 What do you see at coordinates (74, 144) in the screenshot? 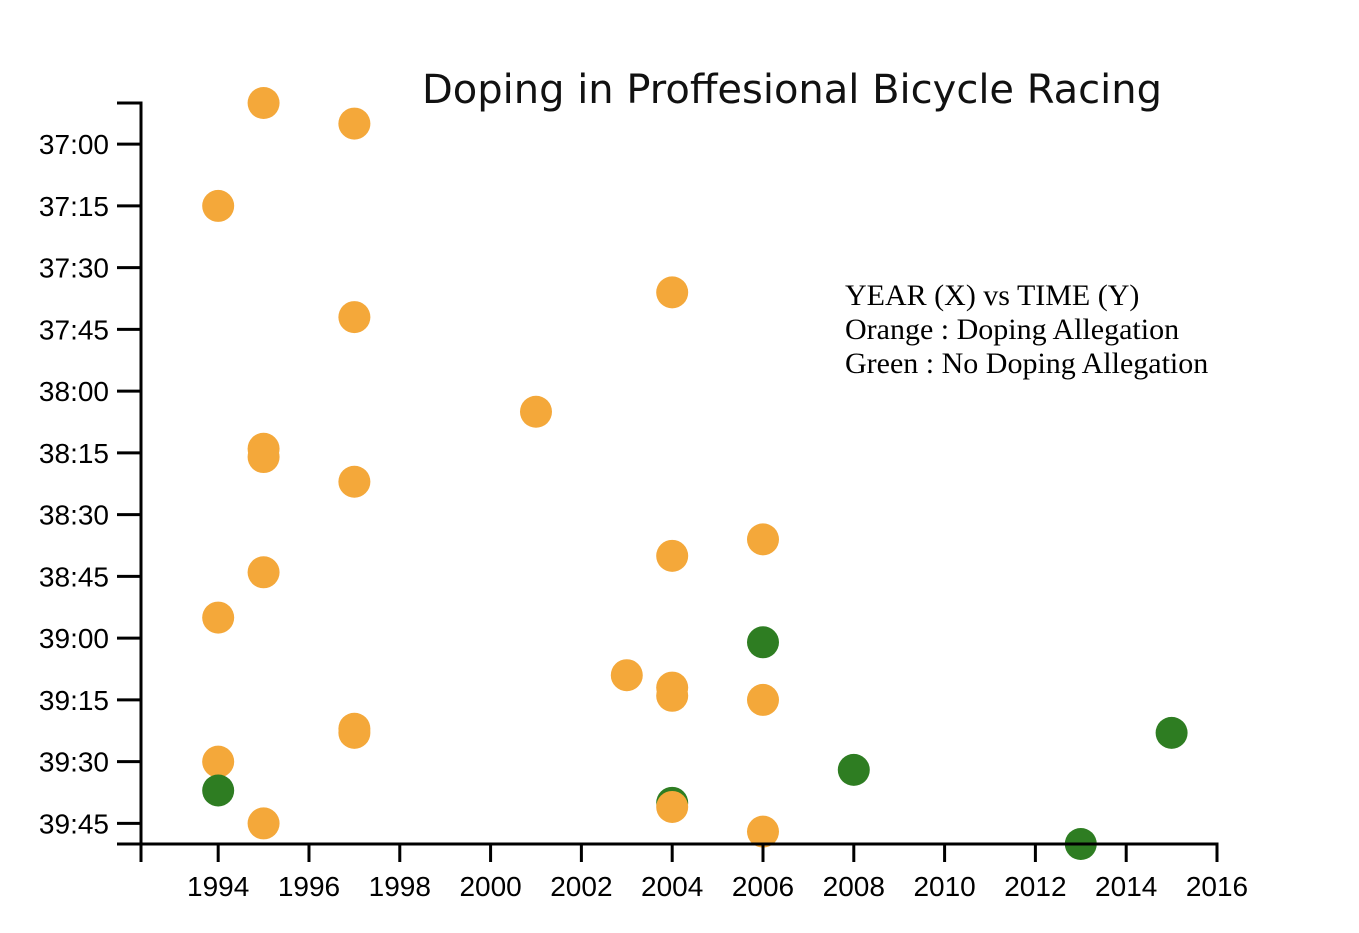
I see `y-tick-label: 37:00` at bounding box center [74, 144].